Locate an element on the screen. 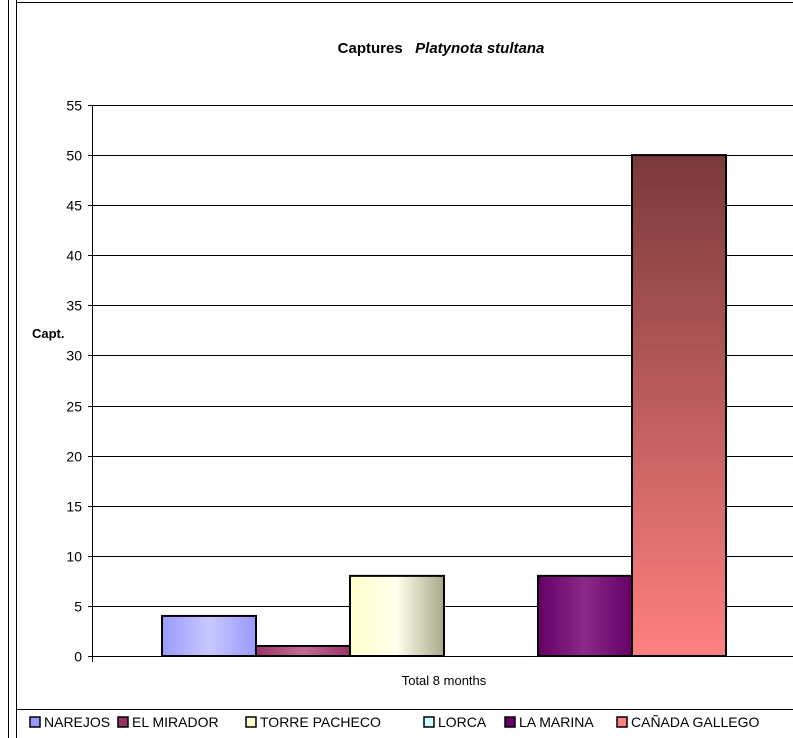 The width and height of the screenshot is (793, 738). legend-label: CAÑADA GALLEGO is located at coordinates (695, 722).